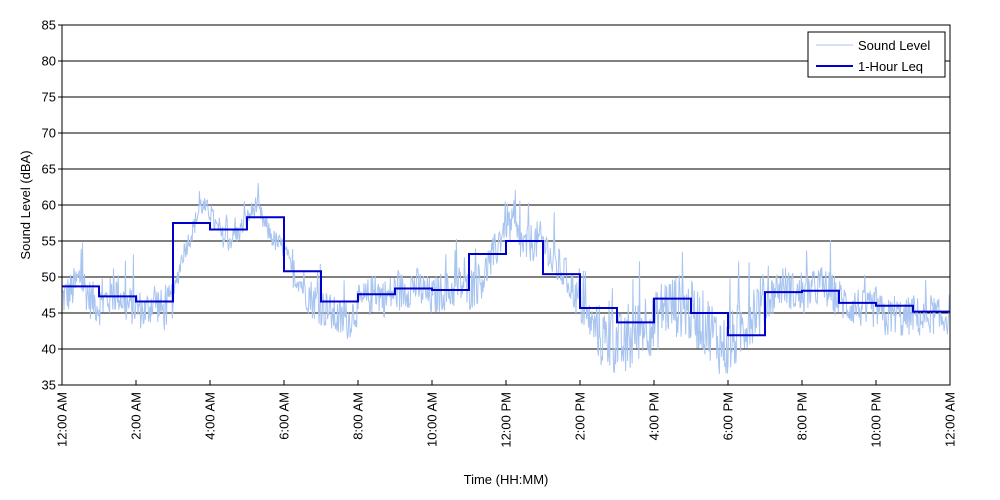 The height and width of the screenshot is (500, 1000). What do you see at coordinates (210, 416) in the screenshot?
I see `x-tick-label: 4:00 AM` at bounding box center [210, 416].